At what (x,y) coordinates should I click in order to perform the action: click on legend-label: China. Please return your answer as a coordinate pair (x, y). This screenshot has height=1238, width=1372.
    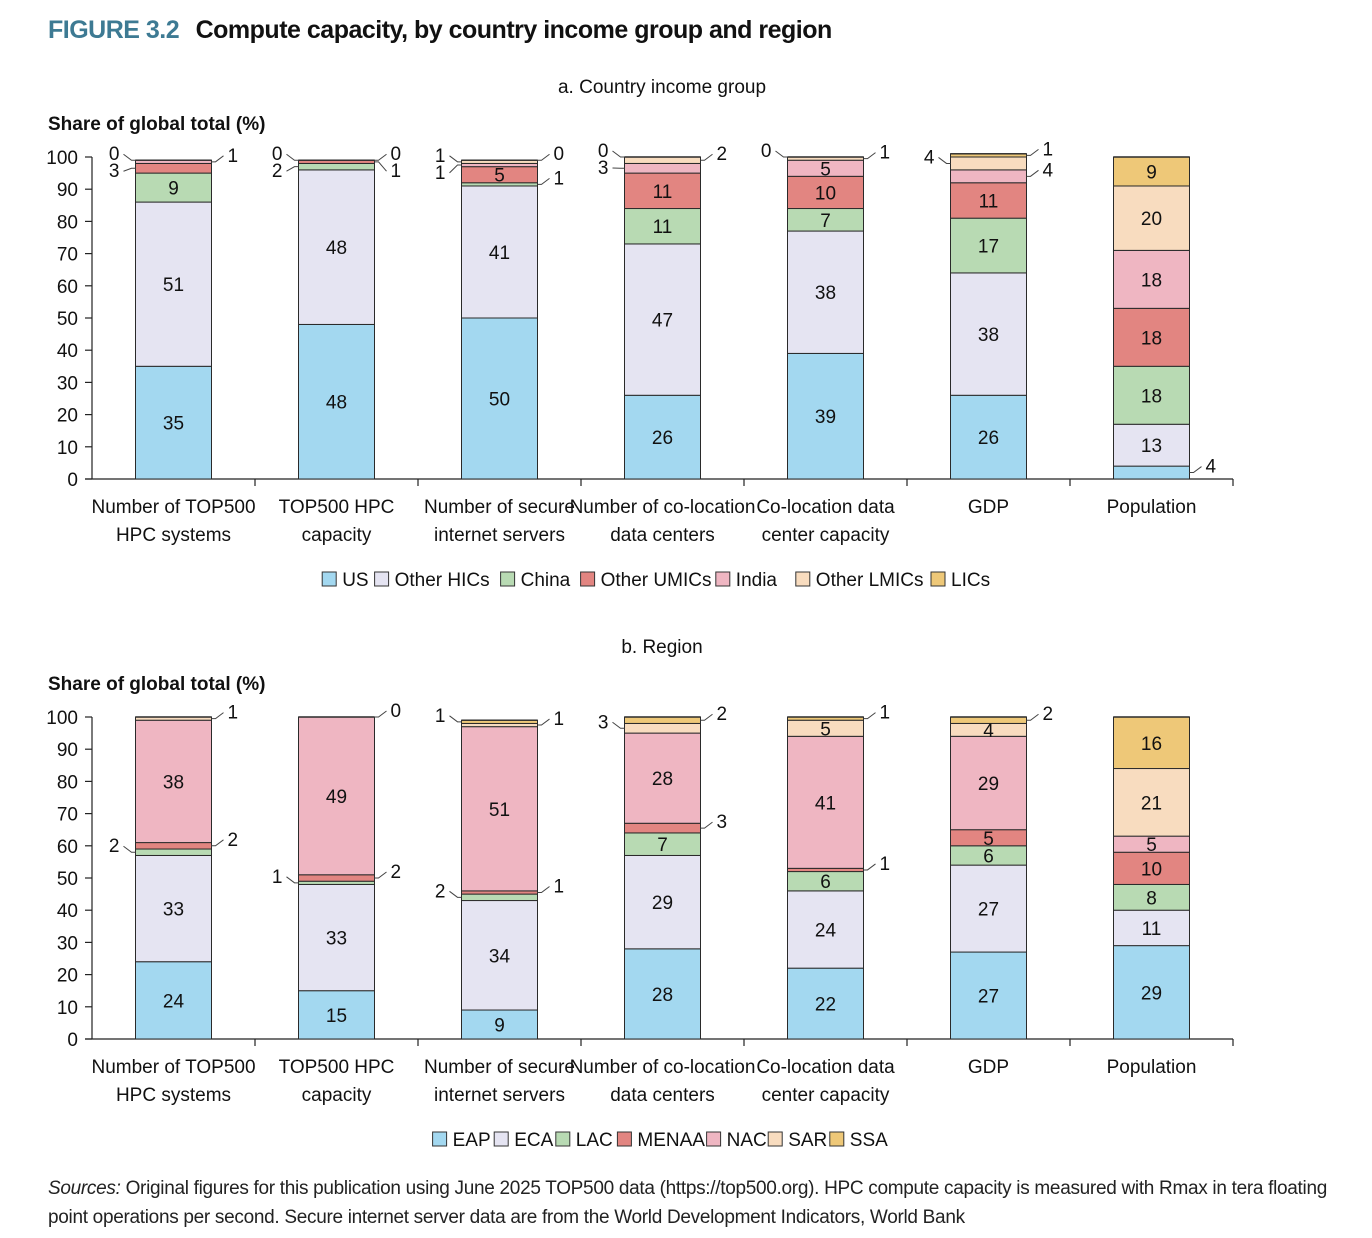
    Looking at the image, I should click on (546, 580).